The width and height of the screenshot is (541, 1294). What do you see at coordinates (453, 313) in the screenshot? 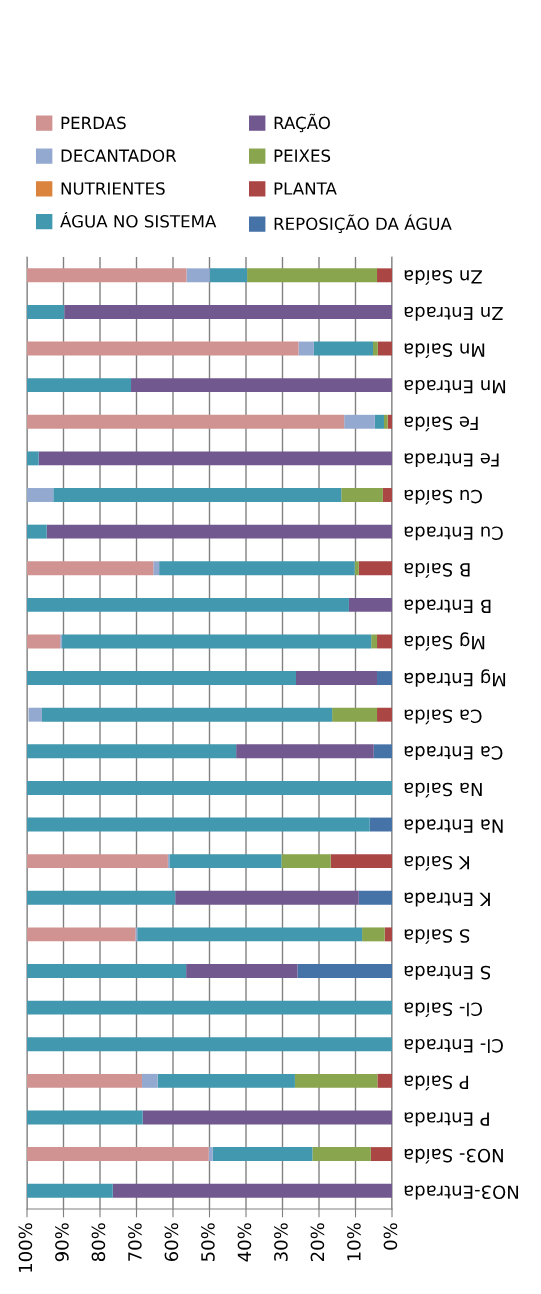
I see `y-tick-label: Zn Entrada` at bounding box center [453, 313].